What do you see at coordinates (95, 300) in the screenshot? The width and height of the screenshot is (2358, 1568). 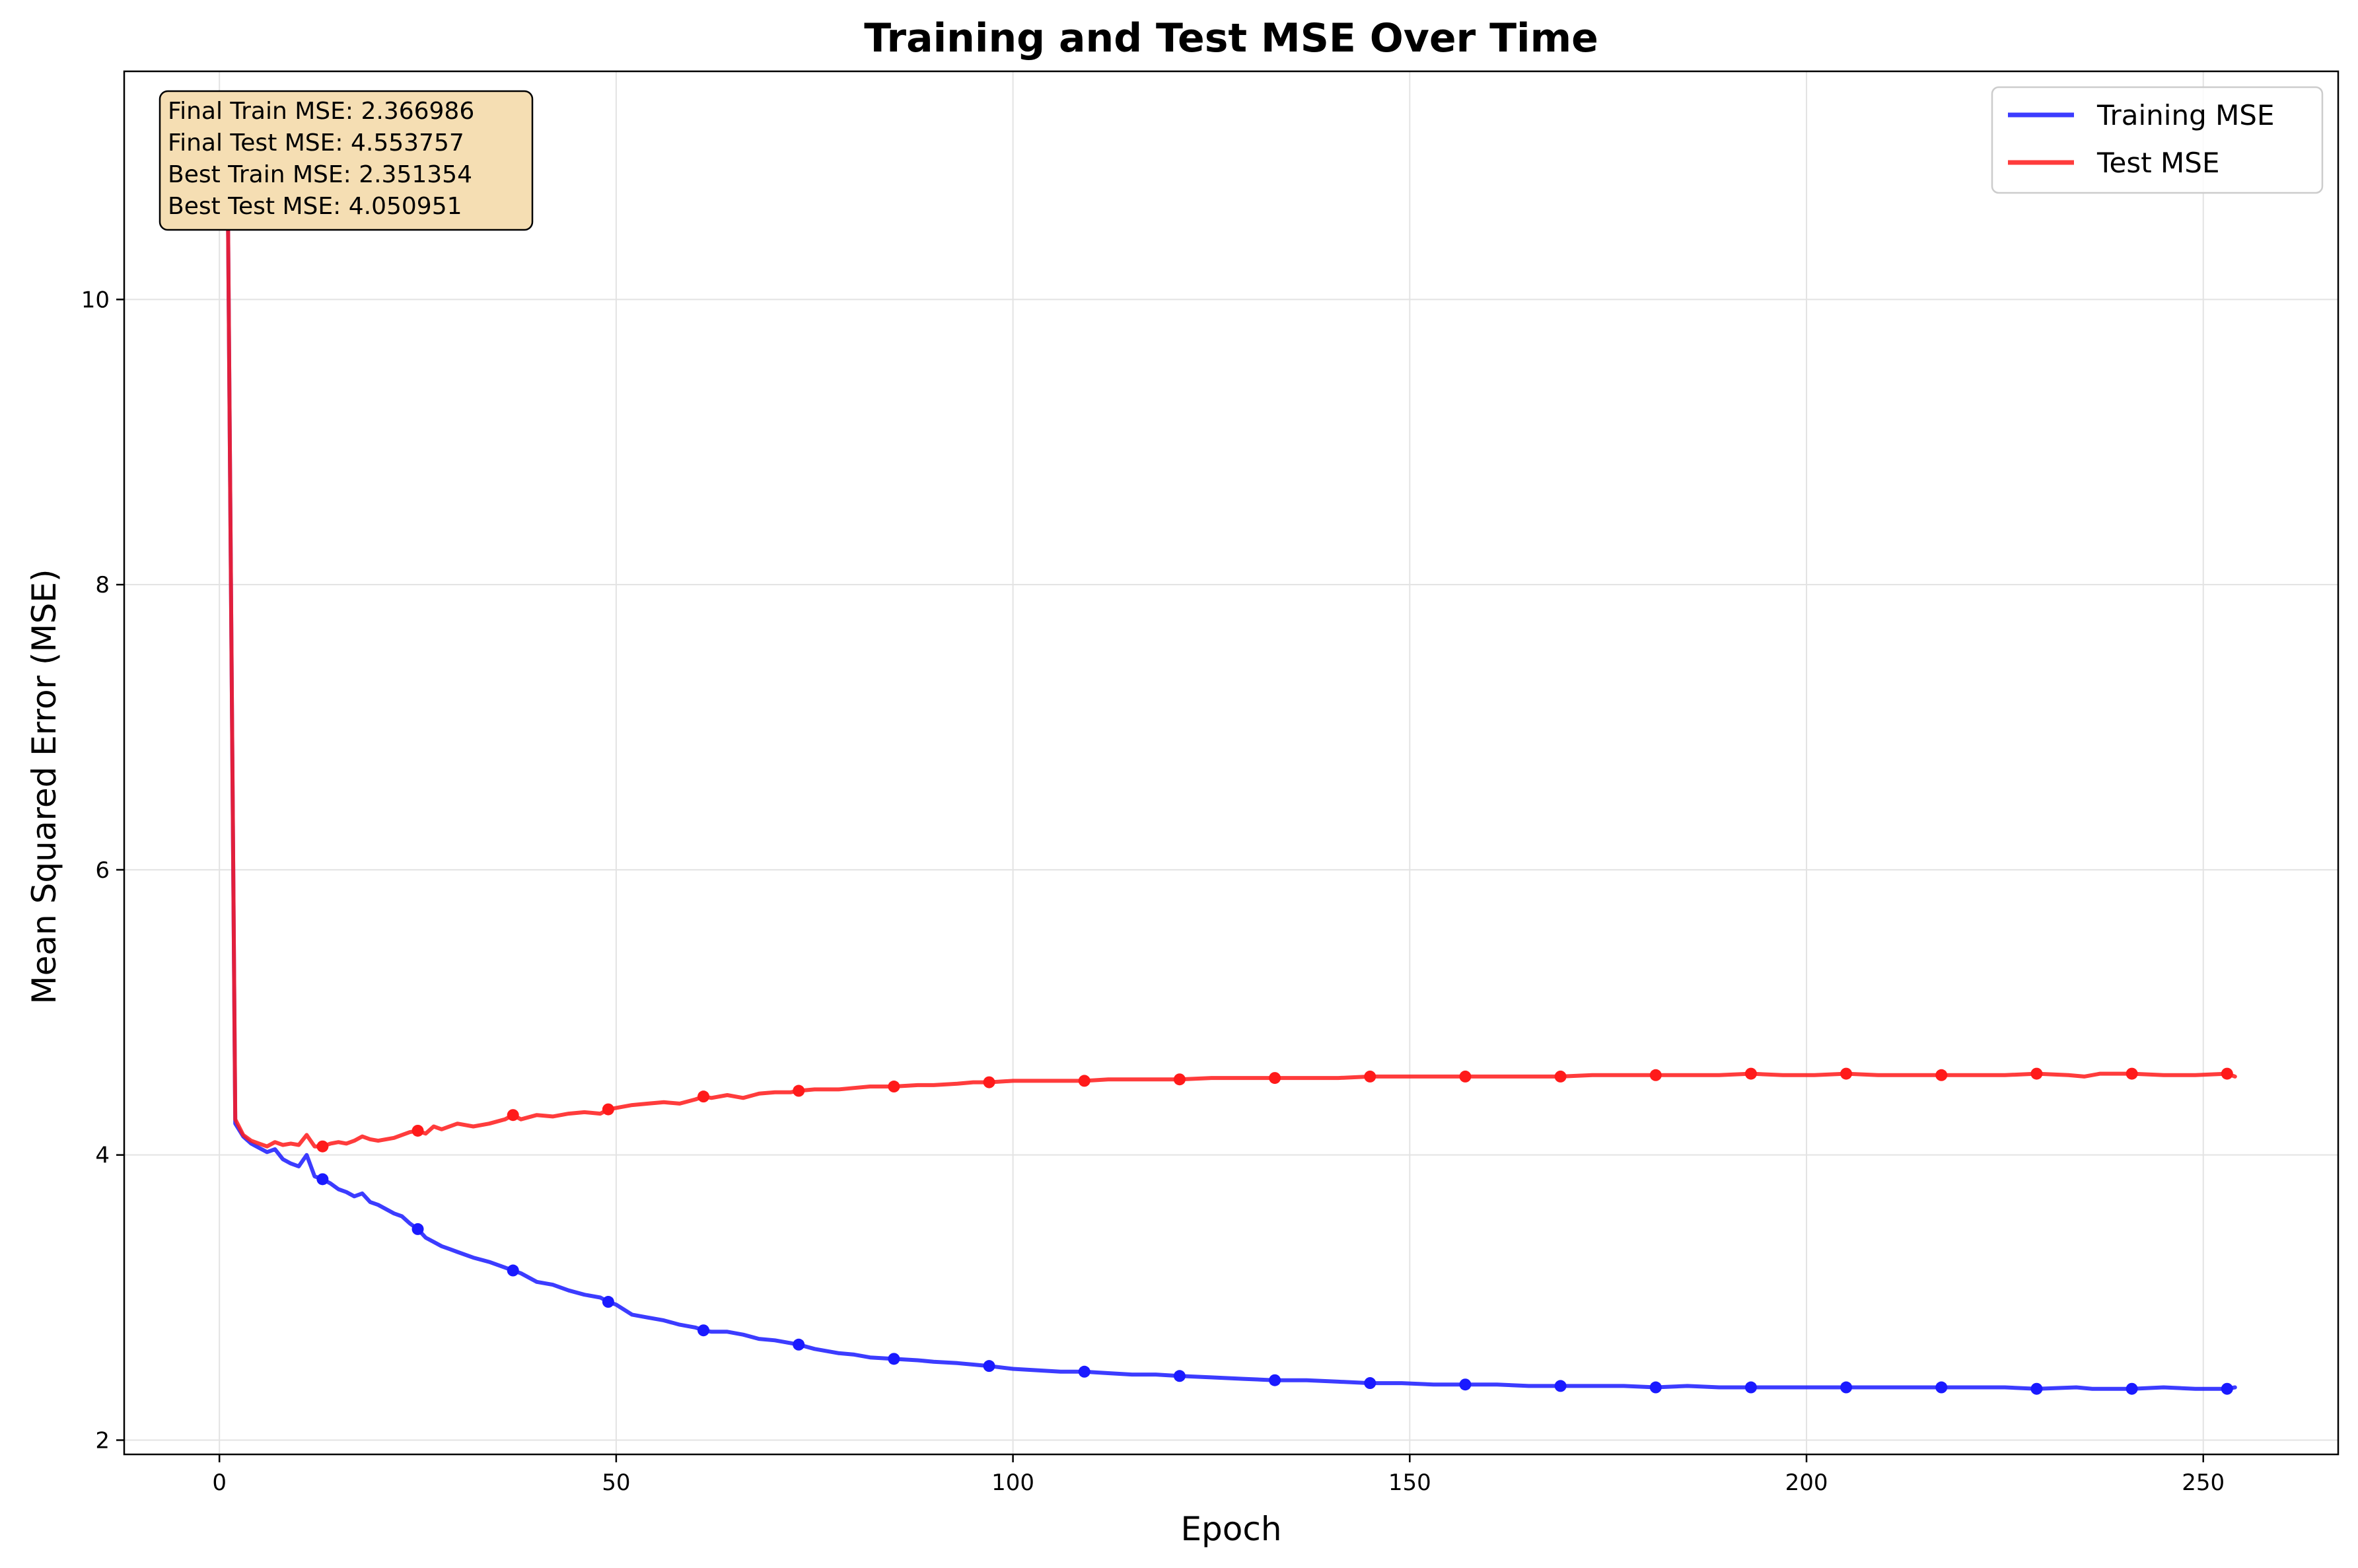 I see `y-tick-label: 10` at bounding box center [95, 300].